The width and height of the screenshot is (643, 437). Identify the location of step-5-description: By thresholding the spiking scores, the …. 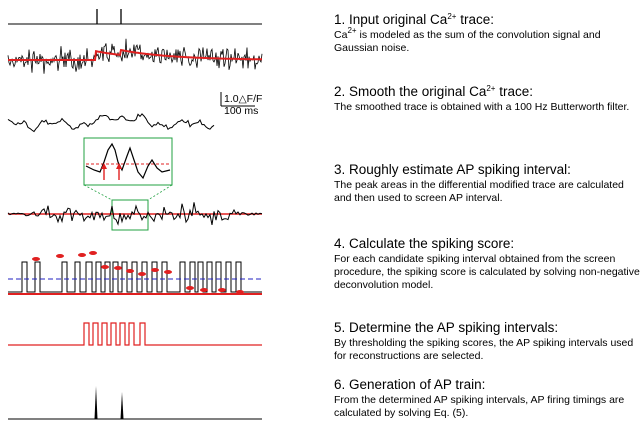
(484, 349).